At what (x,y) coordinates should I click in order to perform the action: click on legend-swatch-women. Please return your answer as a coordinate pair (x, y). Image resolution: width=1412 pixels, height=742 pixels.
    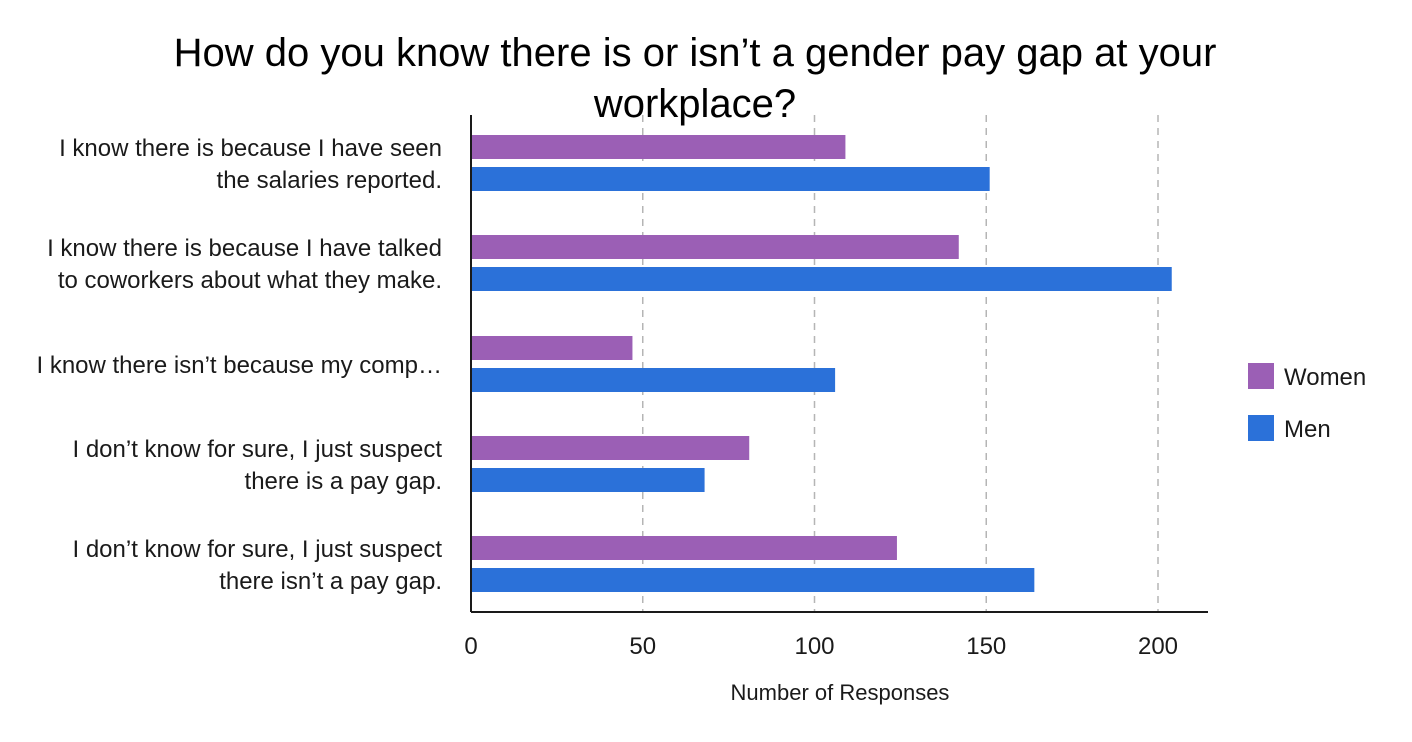
    Looking at the image, I should click on (1261, 376).